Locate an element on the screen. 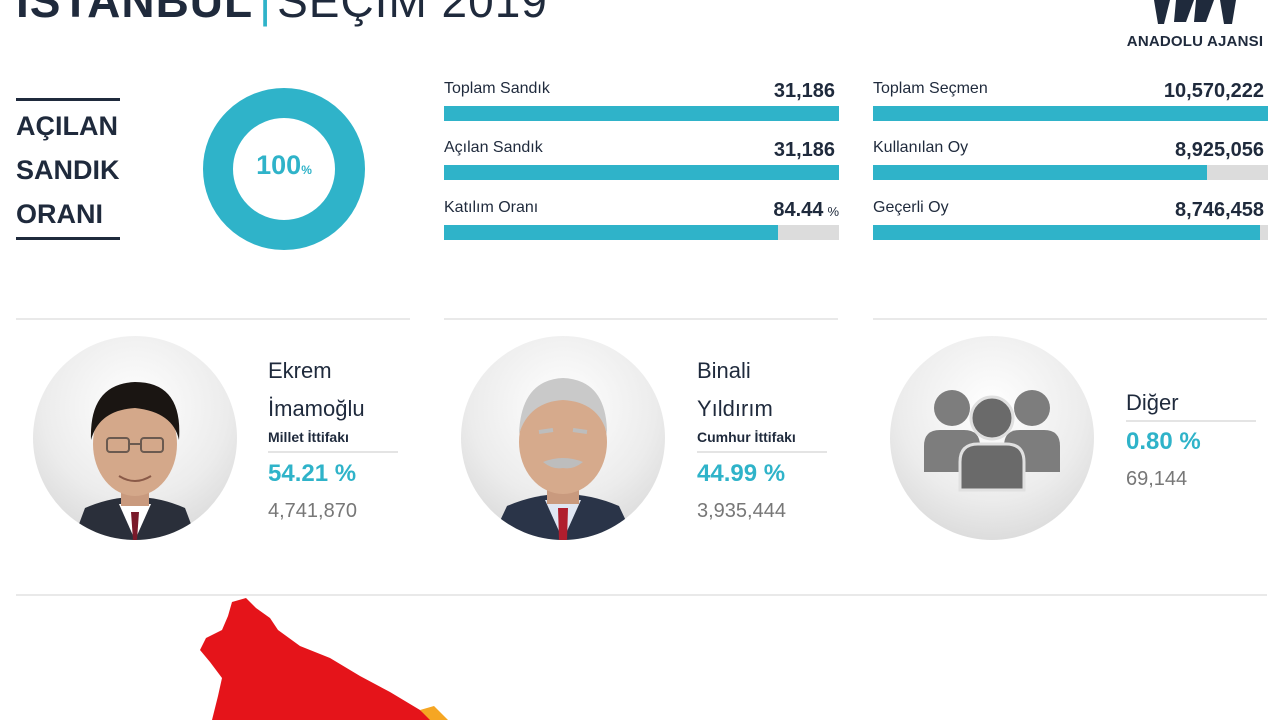  stat-label: Açılan Sandık is located at coordinates (493, 147).